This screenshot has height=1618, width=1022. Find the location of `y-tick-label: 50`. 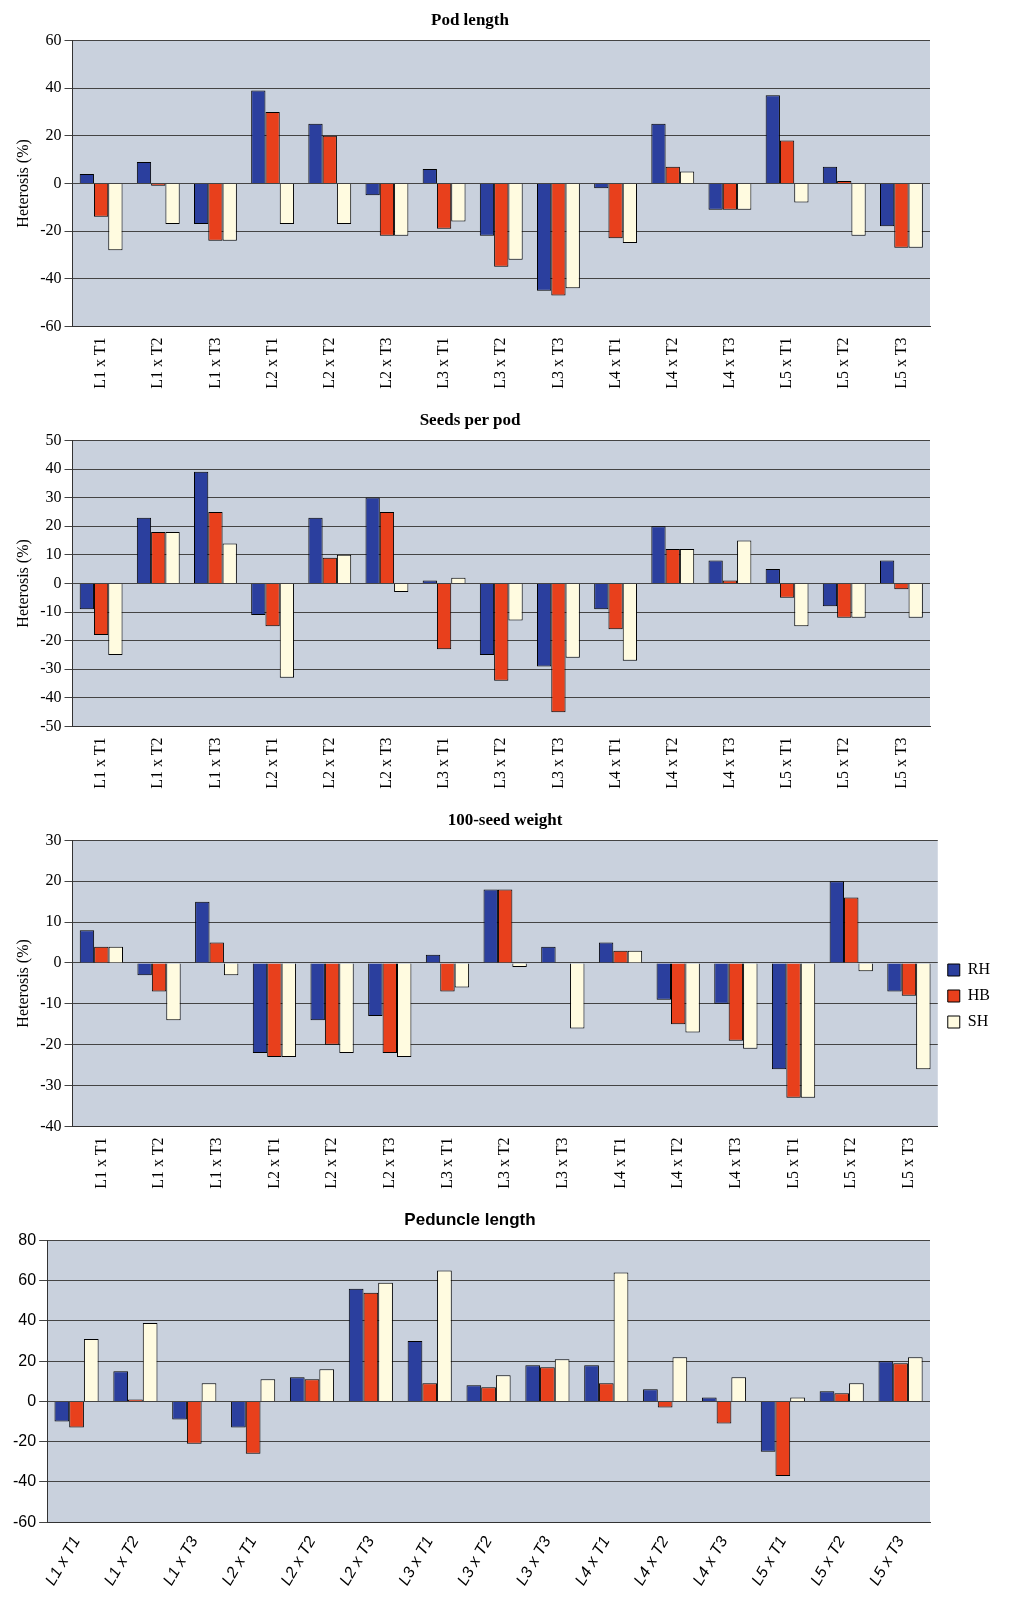

y-tick-label: 50 is located at coordinates (53, 439).